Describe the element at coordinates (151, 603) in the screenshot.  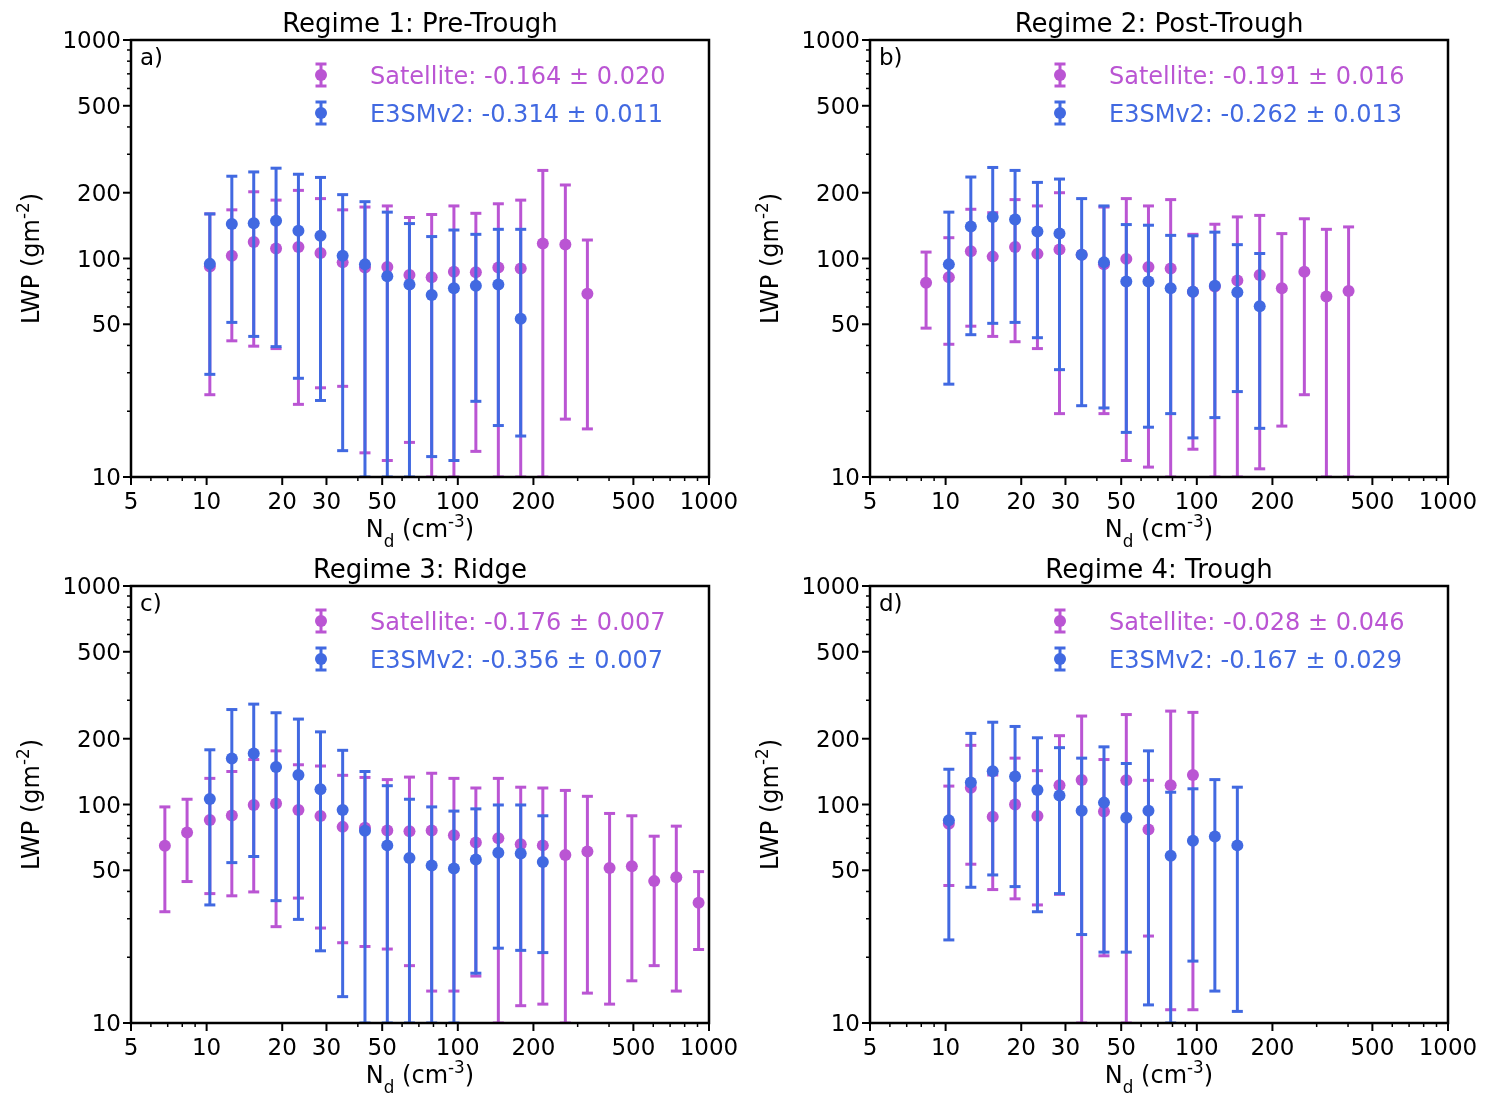
I see `annotation: c)` at that location.